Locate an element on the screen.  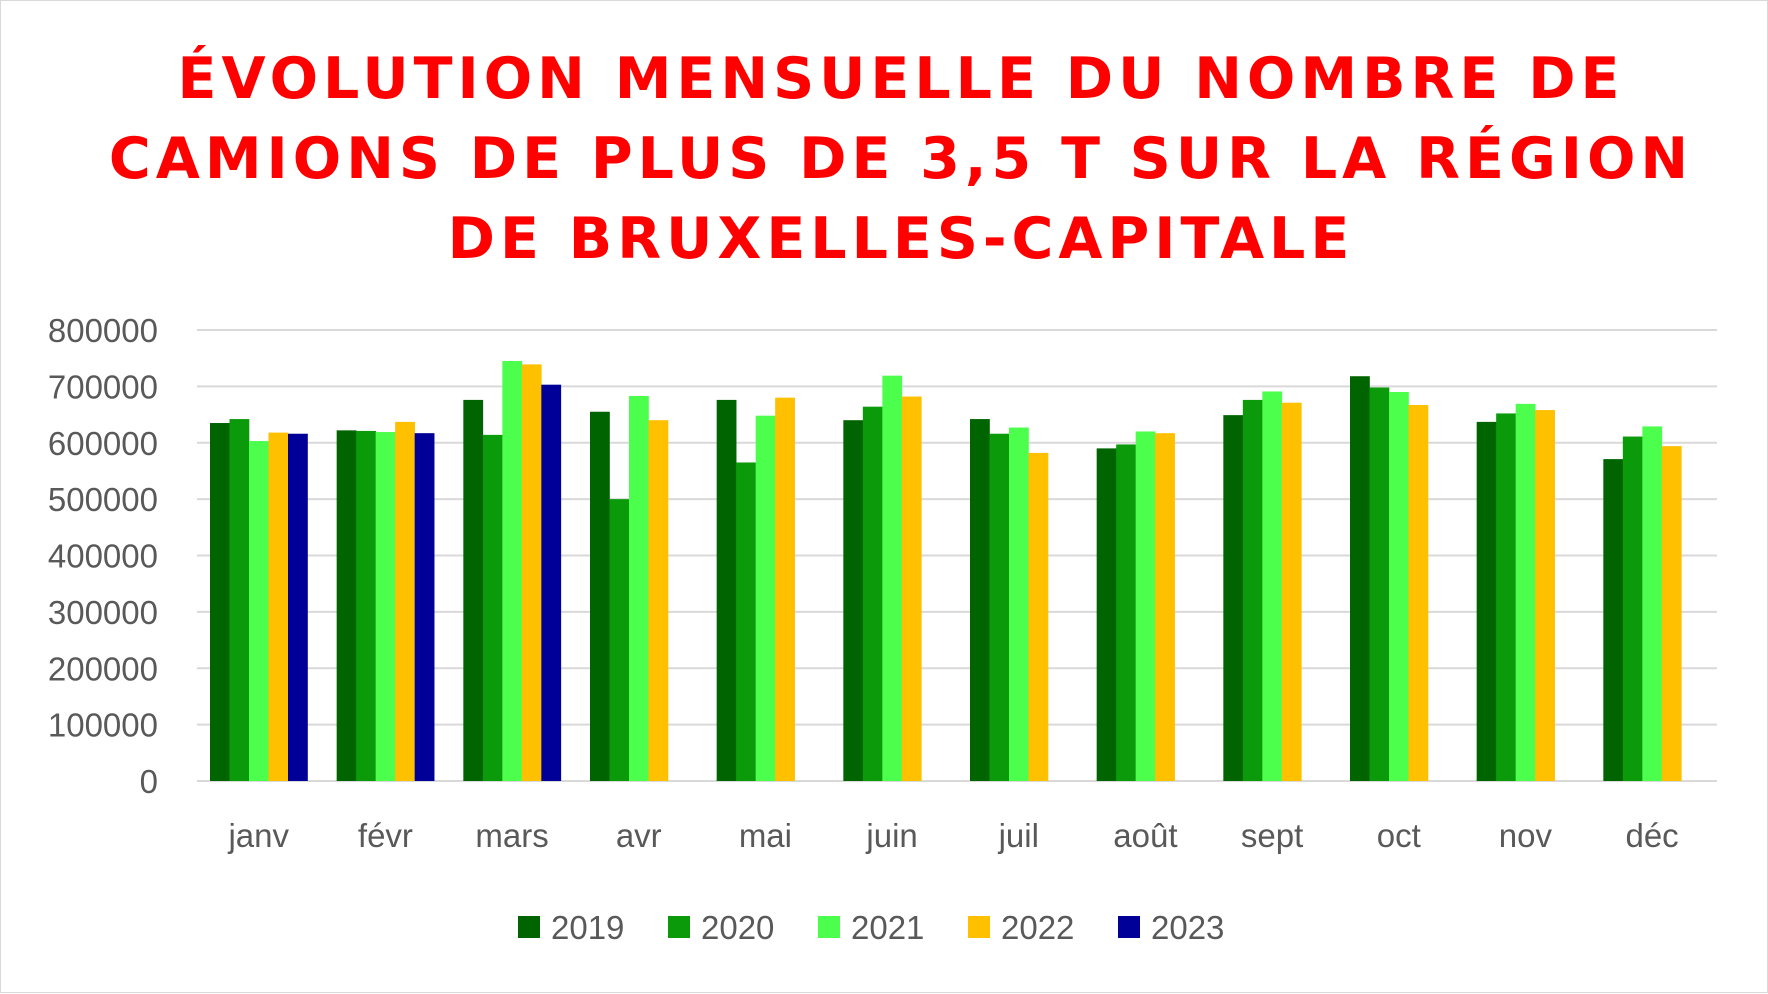
y-tick-label: 500000 is located at coordinates (103, 499).